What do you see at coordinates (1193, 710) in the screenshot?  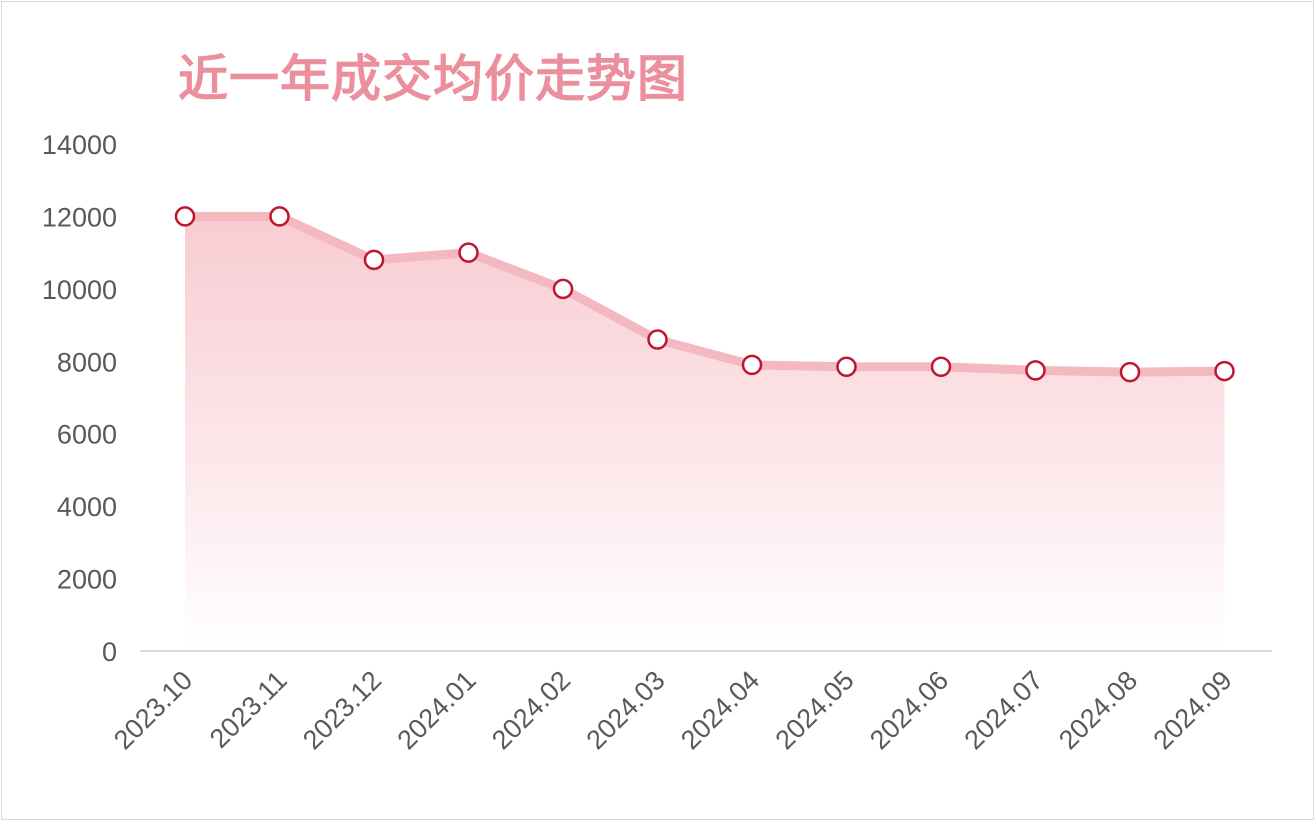 I see `x-tick-label: 2024.09` at bounding box center [1193, 710].